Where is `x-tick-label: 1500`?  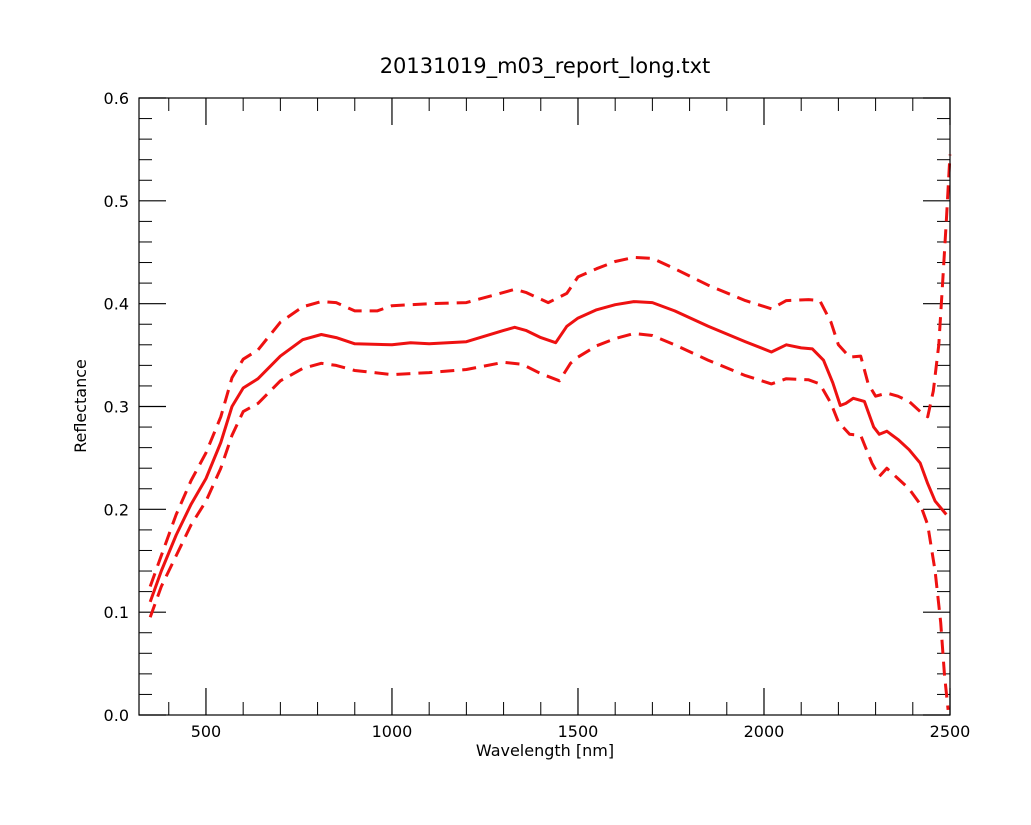
x-tick-label: 1500 is located at coordinates (578, 731).